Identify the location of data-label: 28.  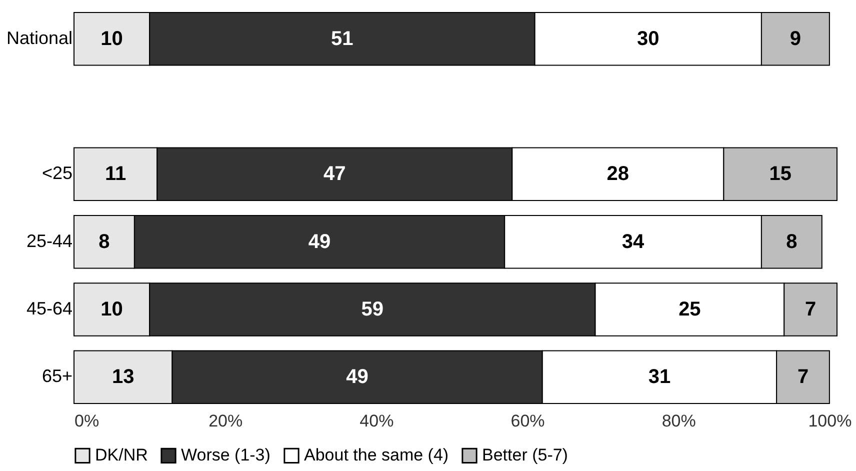
(618, 174).